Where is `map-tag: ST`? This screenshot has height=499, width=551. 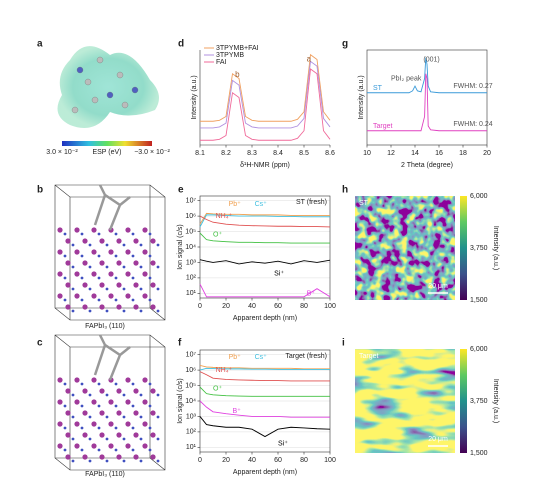
map-tag: ST is located at coordinates (364, 203).